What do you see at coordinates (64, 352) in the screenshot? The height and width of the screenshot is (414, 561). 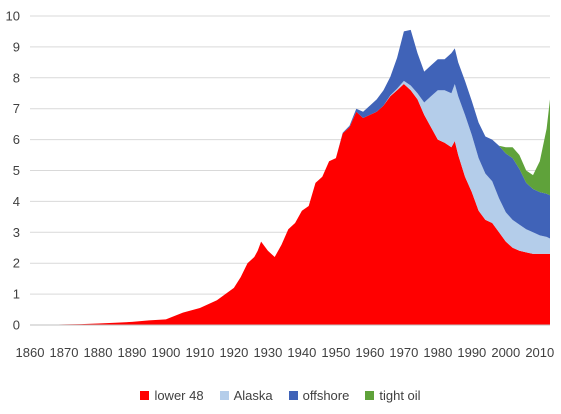 I see `x-tick-label: 1870` at bounding box center [64, 352].